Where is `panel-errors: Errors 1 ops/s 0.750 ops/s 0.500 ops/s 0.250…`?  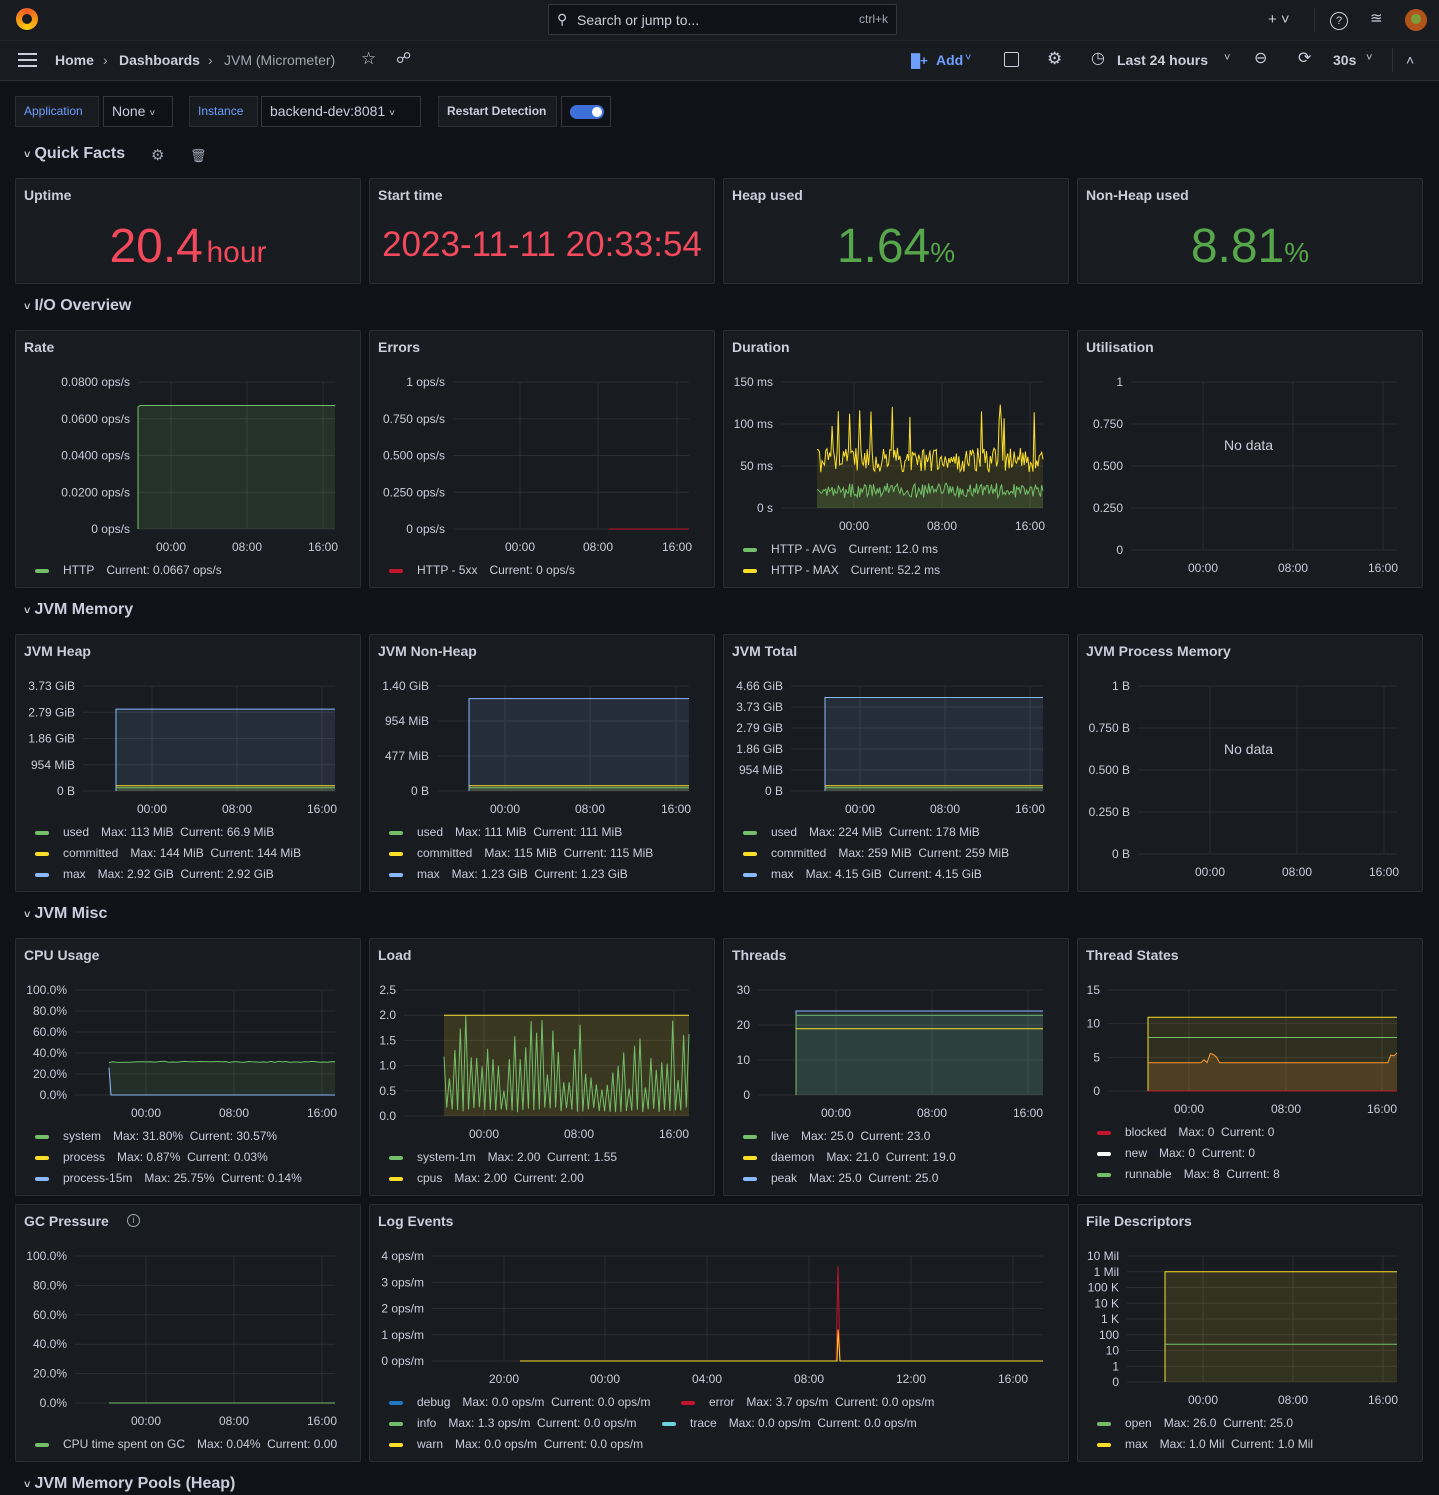
panel-errors: Errors 1 ops/s 0.750 ops/s 0.500 ops/s 0.250… is located at coordinates (542, 459).